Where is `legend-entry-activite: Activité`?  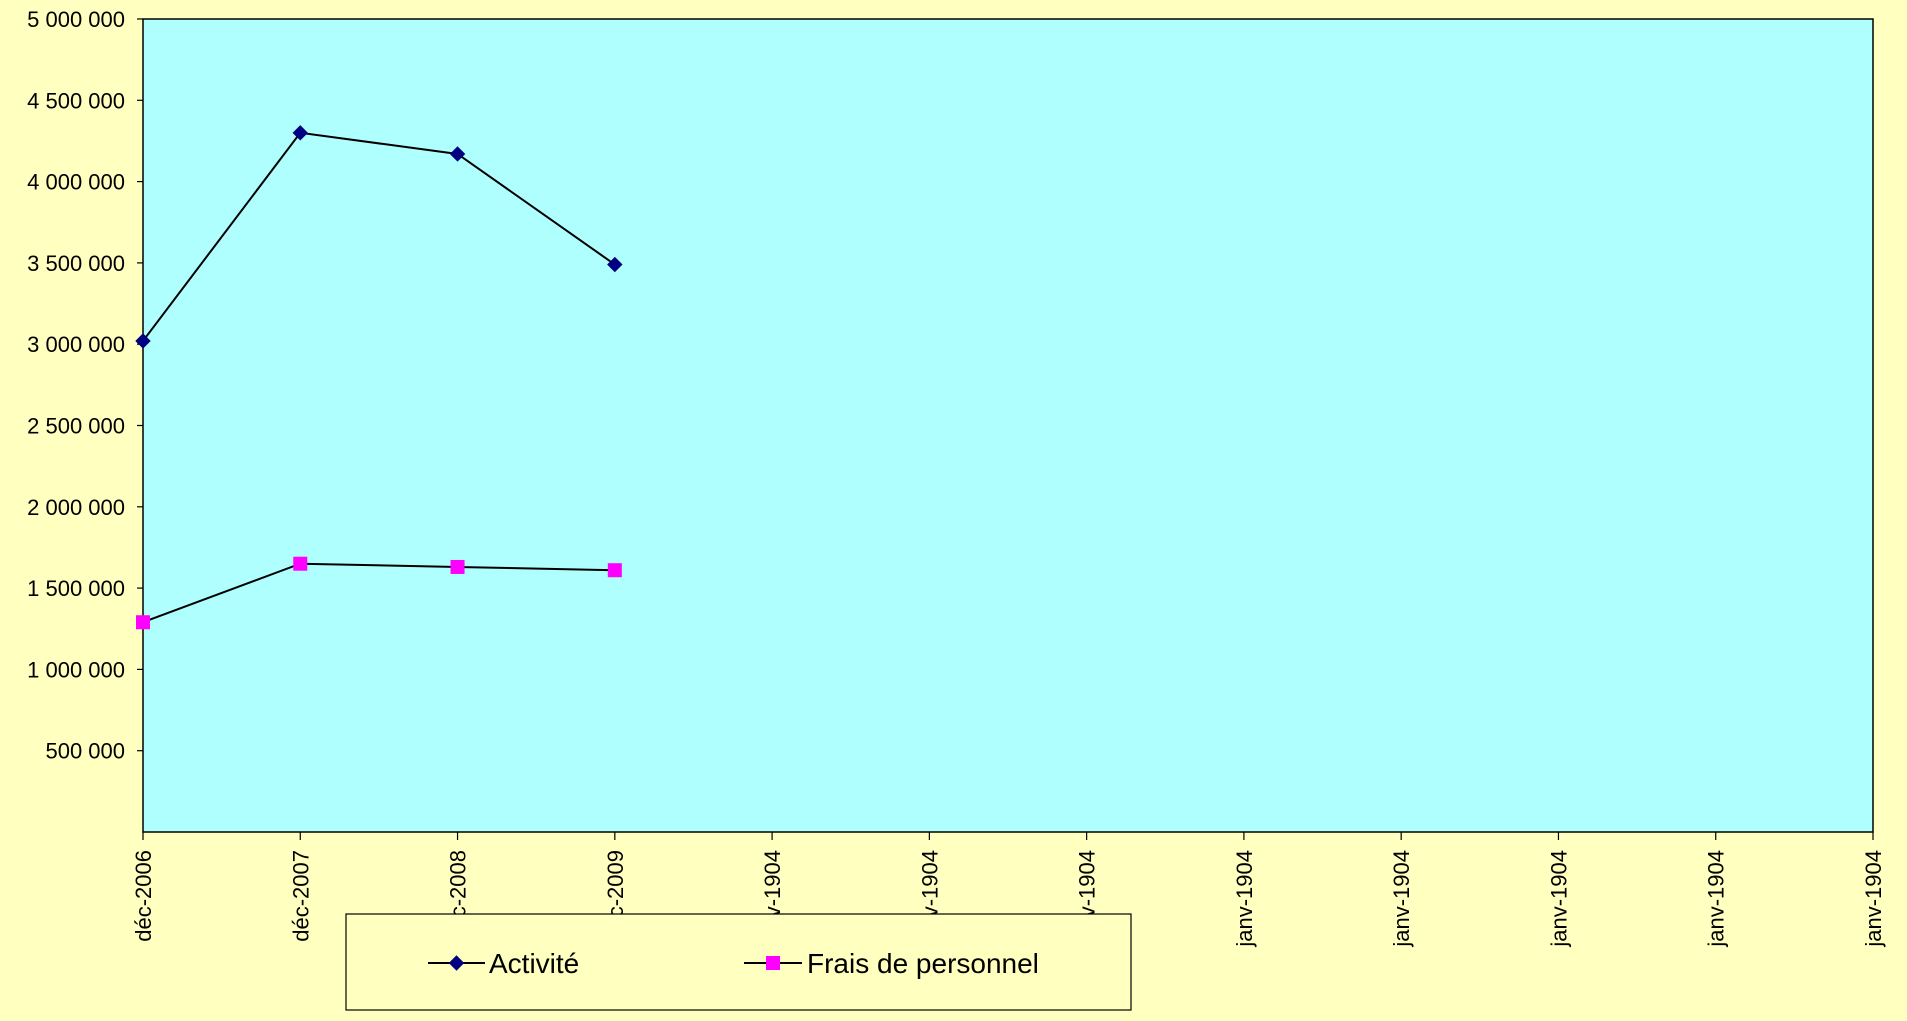 legend-entry-activite: Activité is located at coordinates (503, 963).